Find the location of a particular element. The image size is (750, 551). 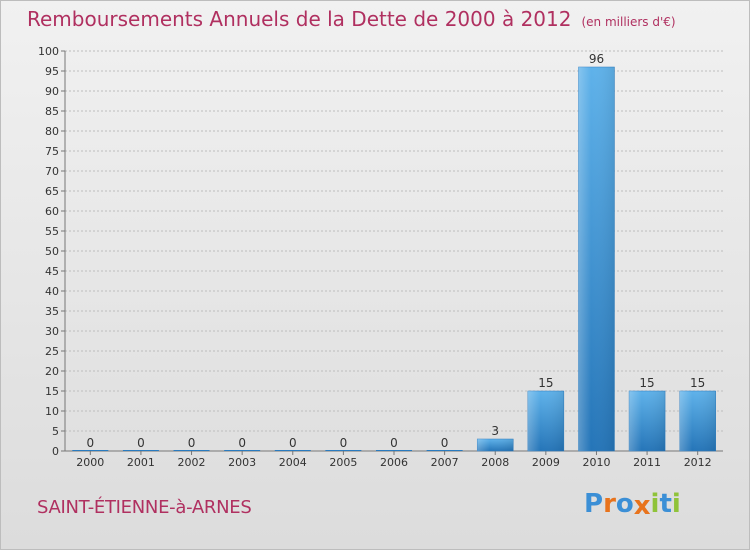

bar-2006 is located at coordinates (394, 450).